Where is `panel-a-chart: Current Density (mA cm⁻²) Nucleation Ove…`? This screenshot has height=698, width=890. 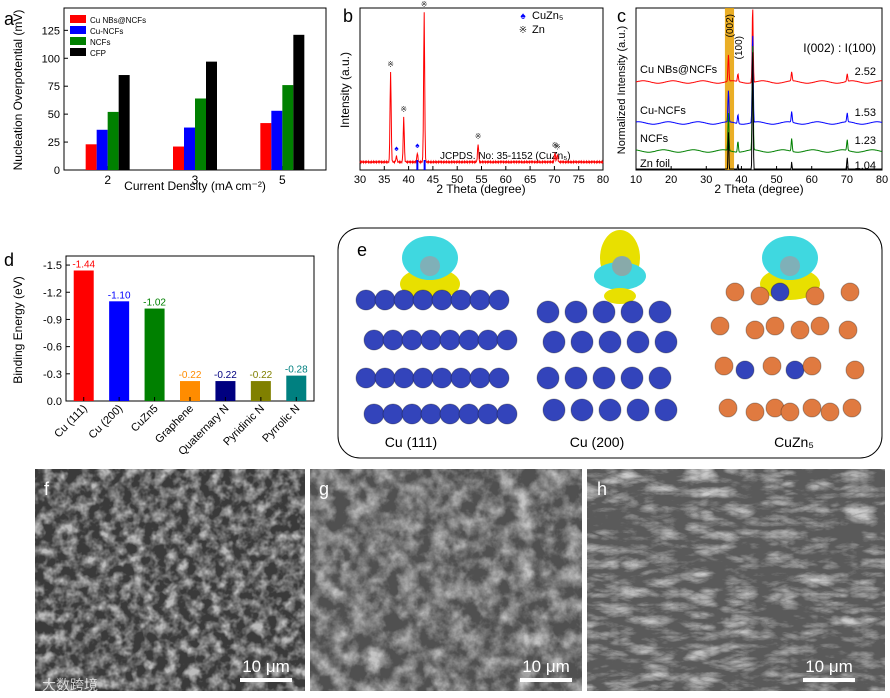 panel-a-chart: Current Density (mA cm⁻²) Nucleation Ove… is located at coordinates (169, 100).